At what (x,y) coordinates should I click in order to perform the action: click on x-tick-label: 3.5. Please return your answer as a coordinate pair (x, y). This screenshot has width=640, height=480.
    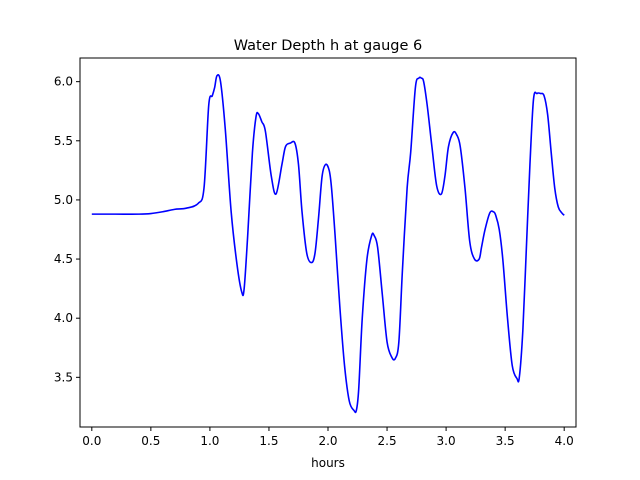
    Looking at the image, I should click on (505, 441).